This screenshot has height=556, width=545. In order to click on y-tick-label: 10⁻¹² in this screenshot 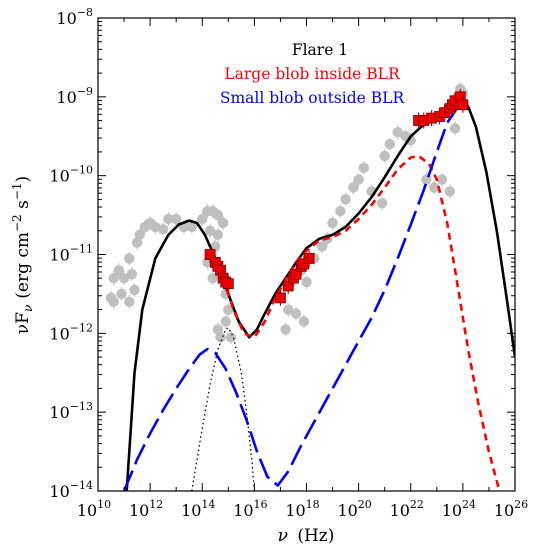, I will do `click(71, 332)`.